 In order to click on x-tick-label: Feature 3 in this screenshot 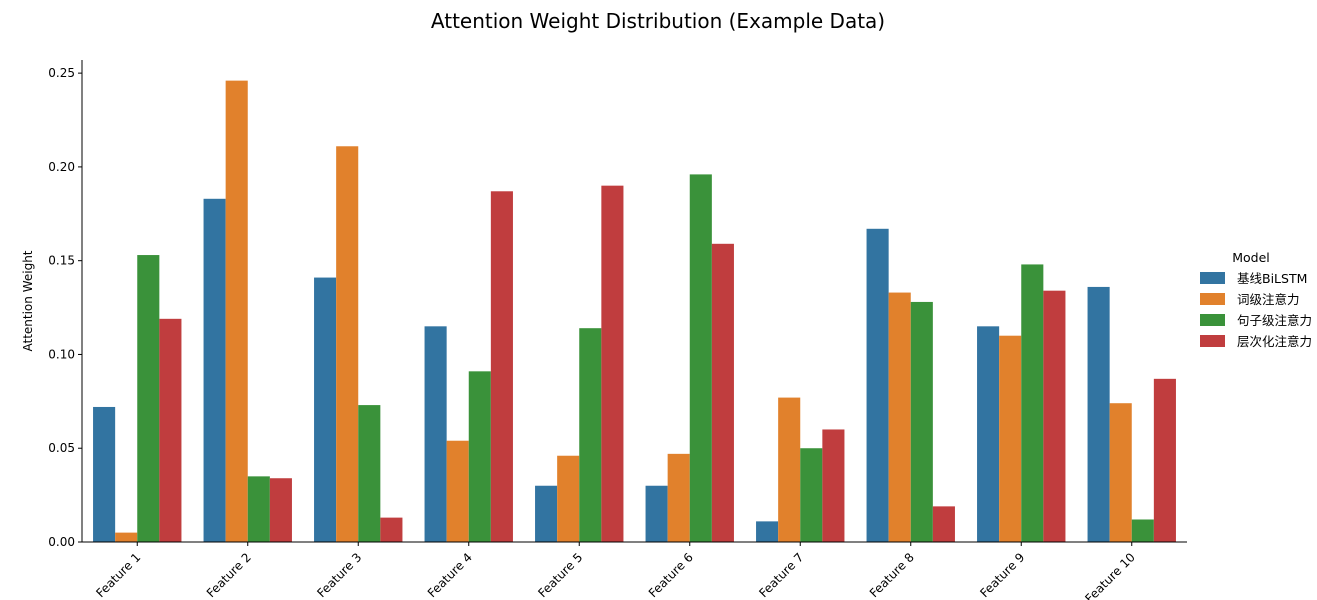, I will do `click(339, 575)`.